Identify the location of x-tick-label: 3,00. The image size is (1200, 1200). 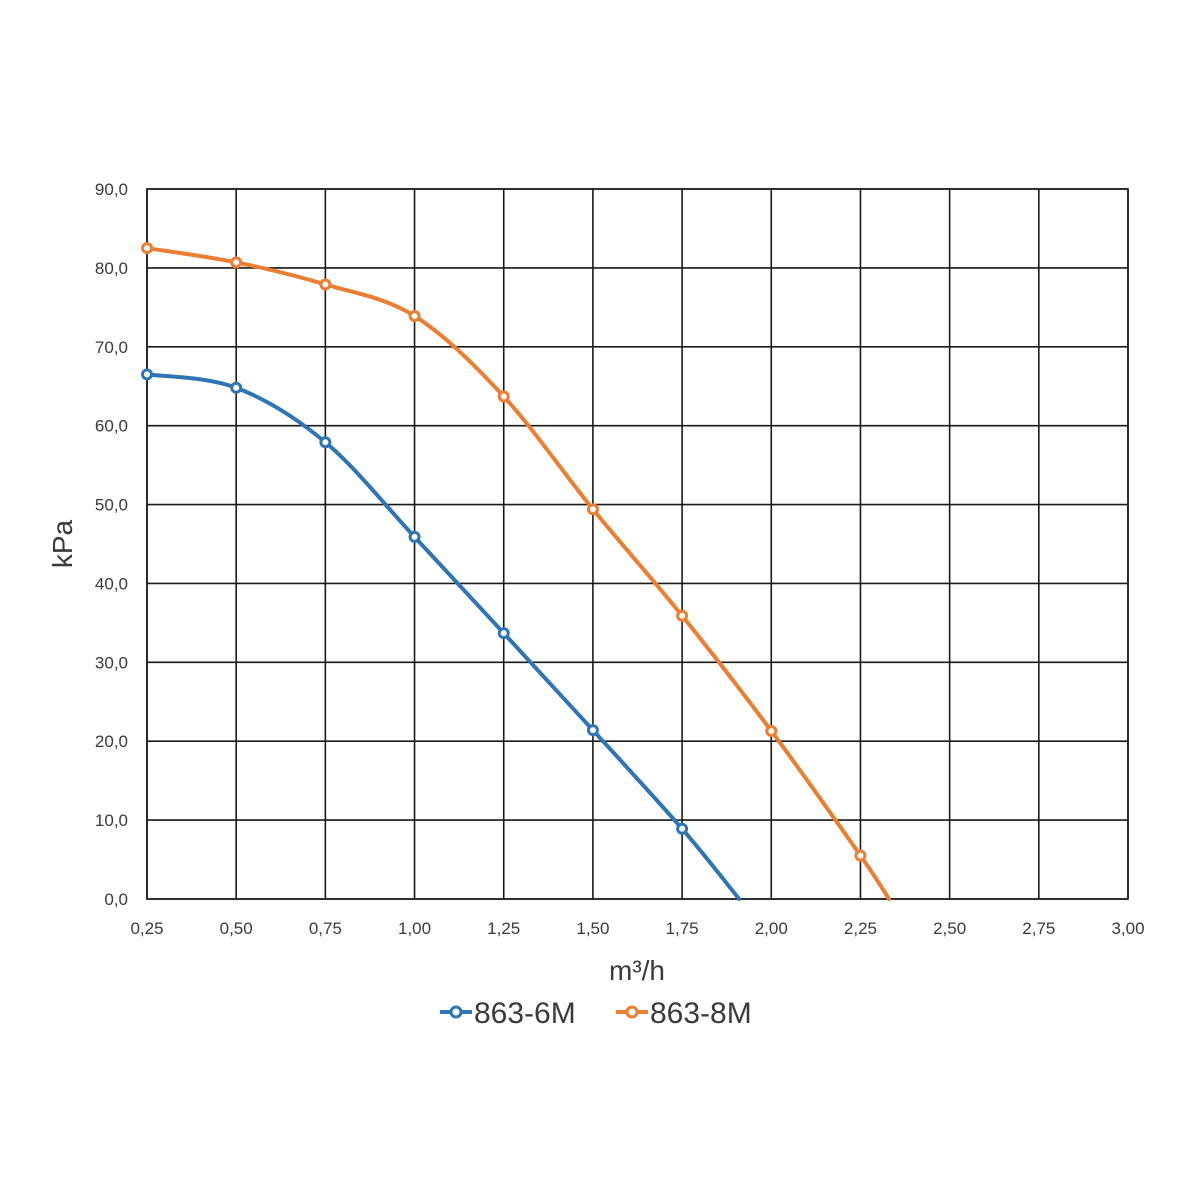
(1127, 928).